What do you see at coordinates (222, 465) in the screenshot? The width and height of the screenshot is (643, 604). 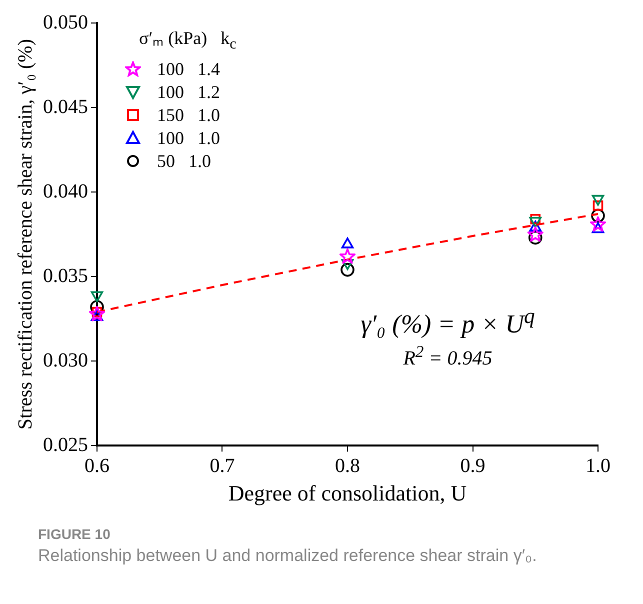 I see `x-tick-label: 0.7` at bounding box center [222, 465].